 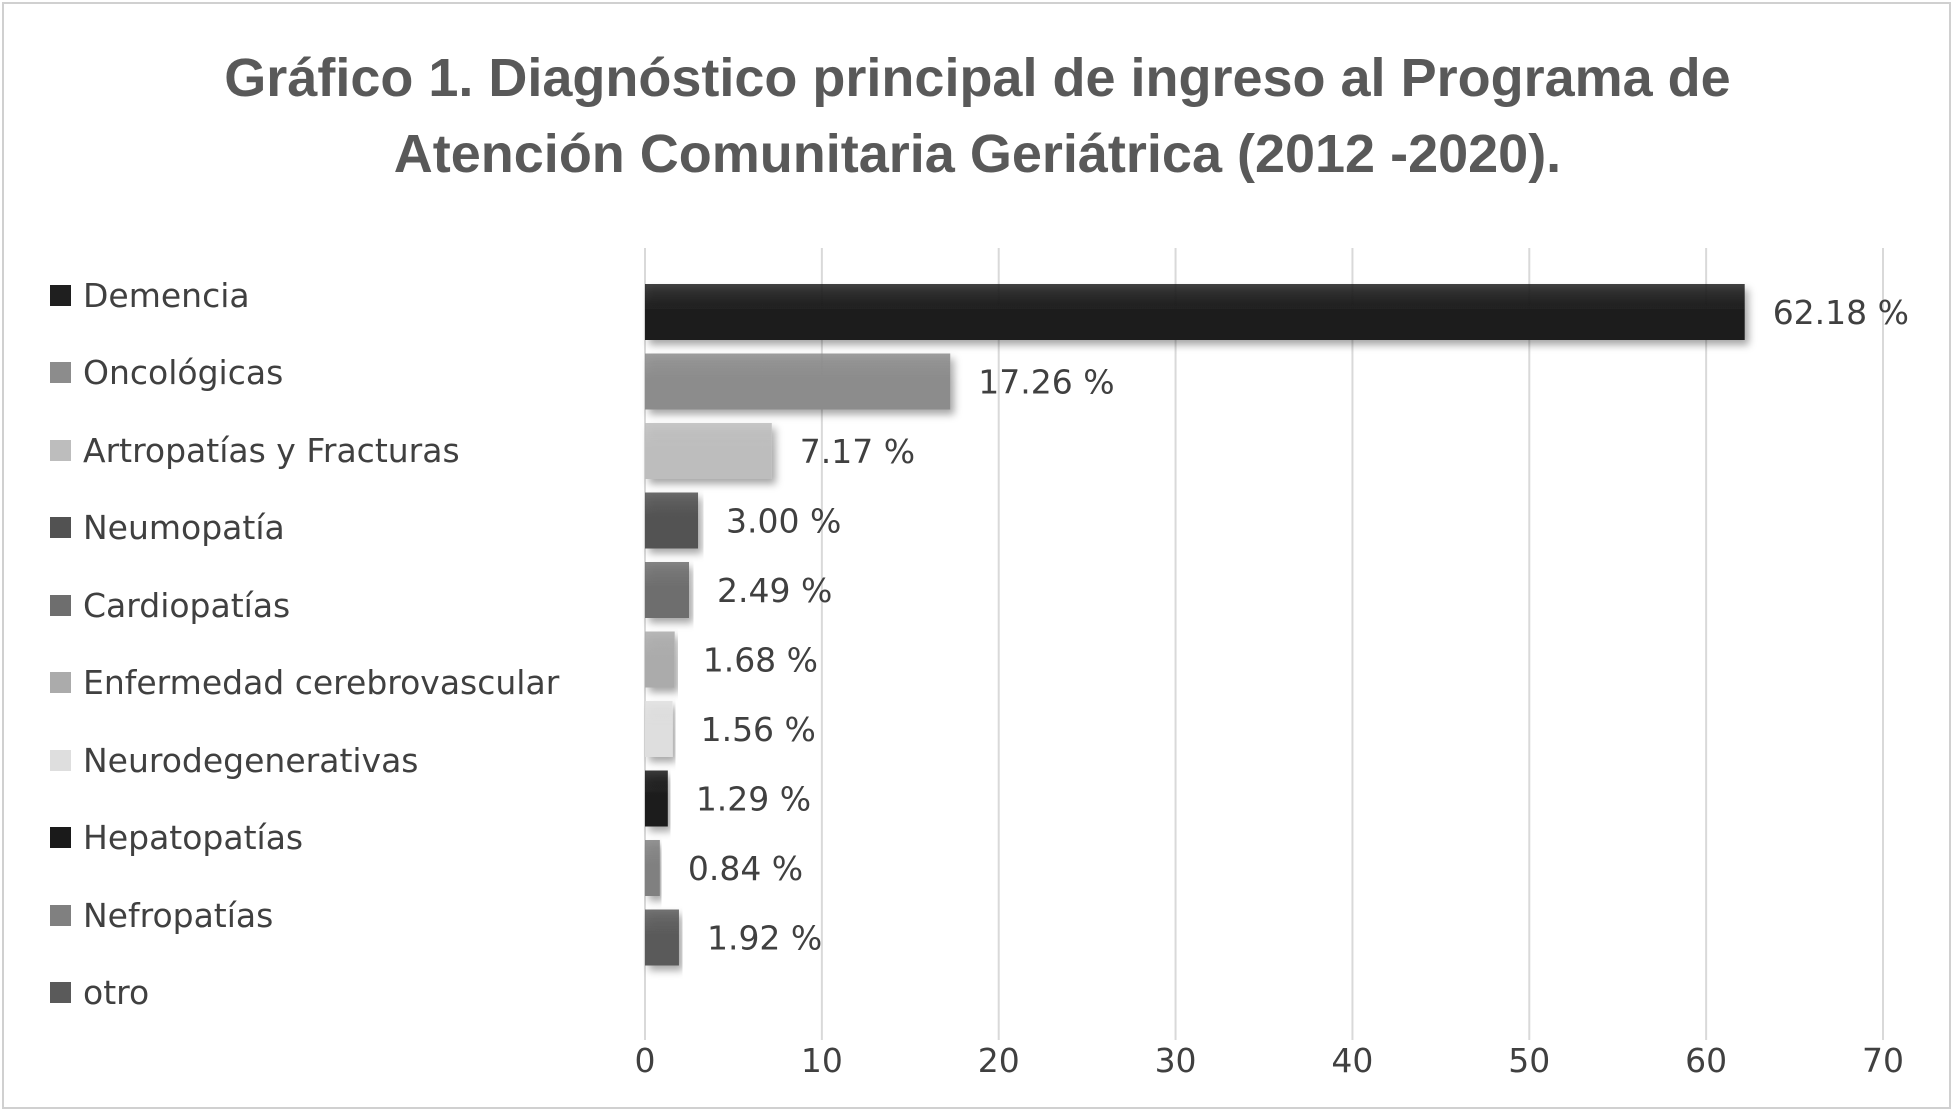 What do you see at coordinates (184, 527) in the screenshot?
I see `legend-label: Neumopatía` at bounding box center [184, 527].